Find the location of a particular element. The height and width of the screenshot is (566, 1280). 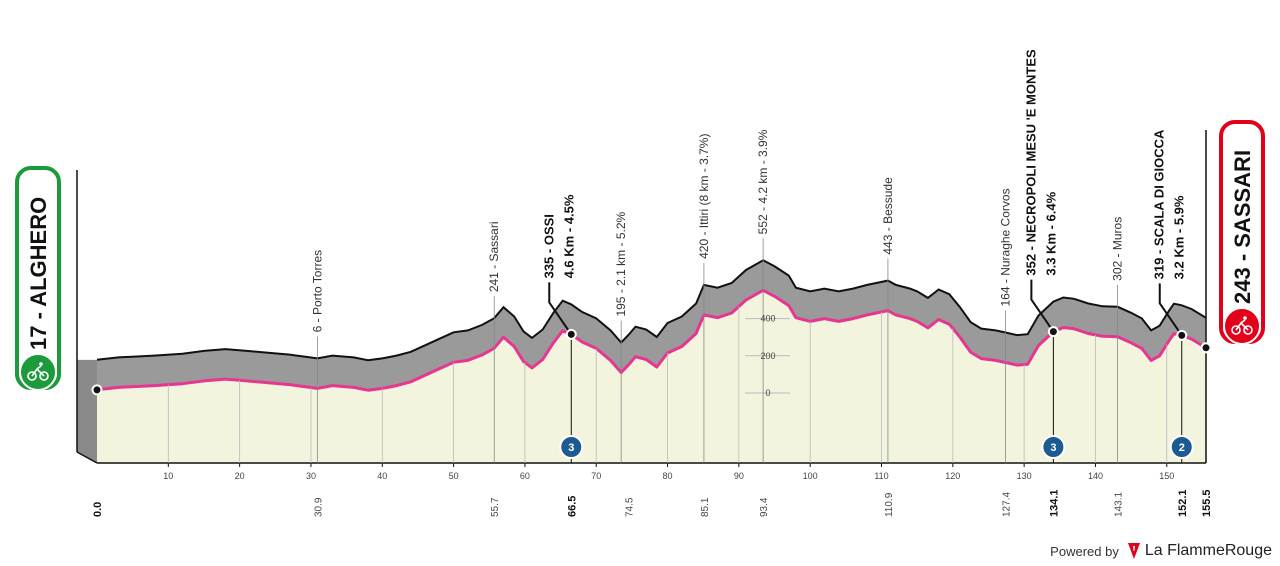

x-tick-label: 60 is located at coordinates (525, 476).